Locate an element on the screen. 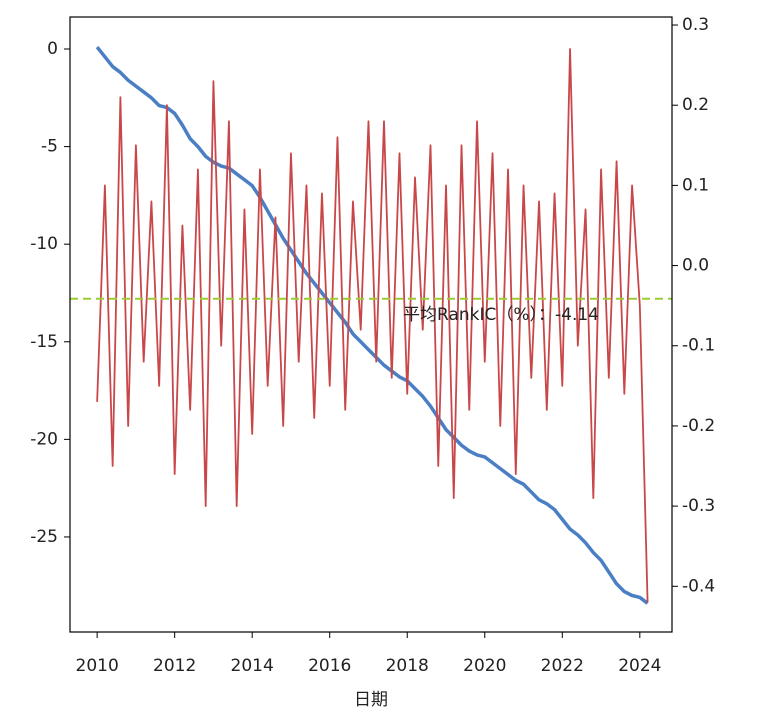  y-tick-label: 0 is located at coordinates (52, 49).